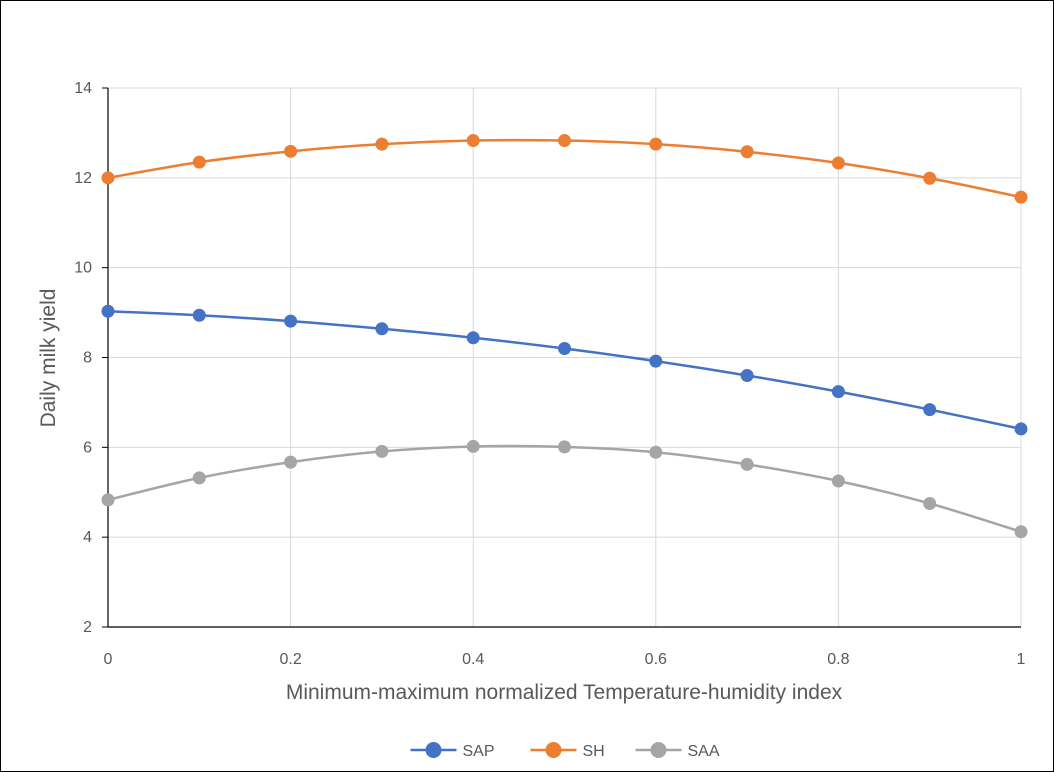  I want to click on x-tick-label: 0.6, so click(656, 659).